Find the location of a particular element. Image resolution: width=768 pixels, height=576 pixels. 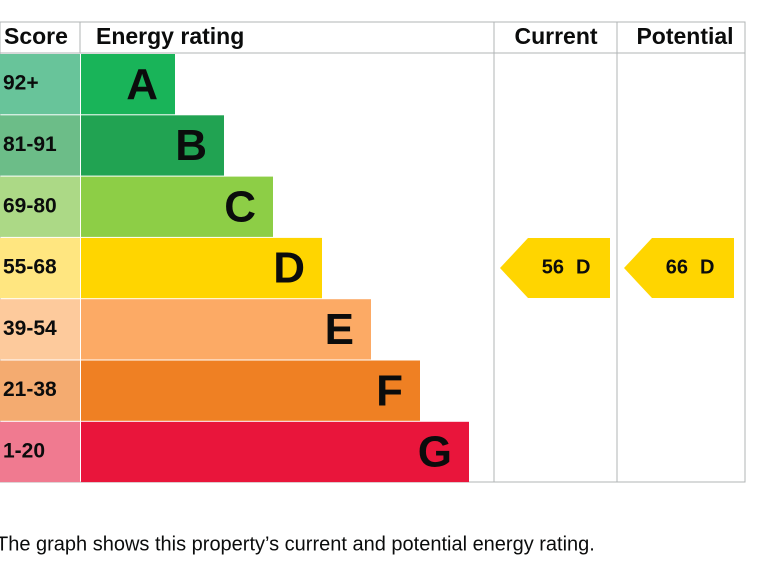

current-band: D is located at coordinates (583, 267).